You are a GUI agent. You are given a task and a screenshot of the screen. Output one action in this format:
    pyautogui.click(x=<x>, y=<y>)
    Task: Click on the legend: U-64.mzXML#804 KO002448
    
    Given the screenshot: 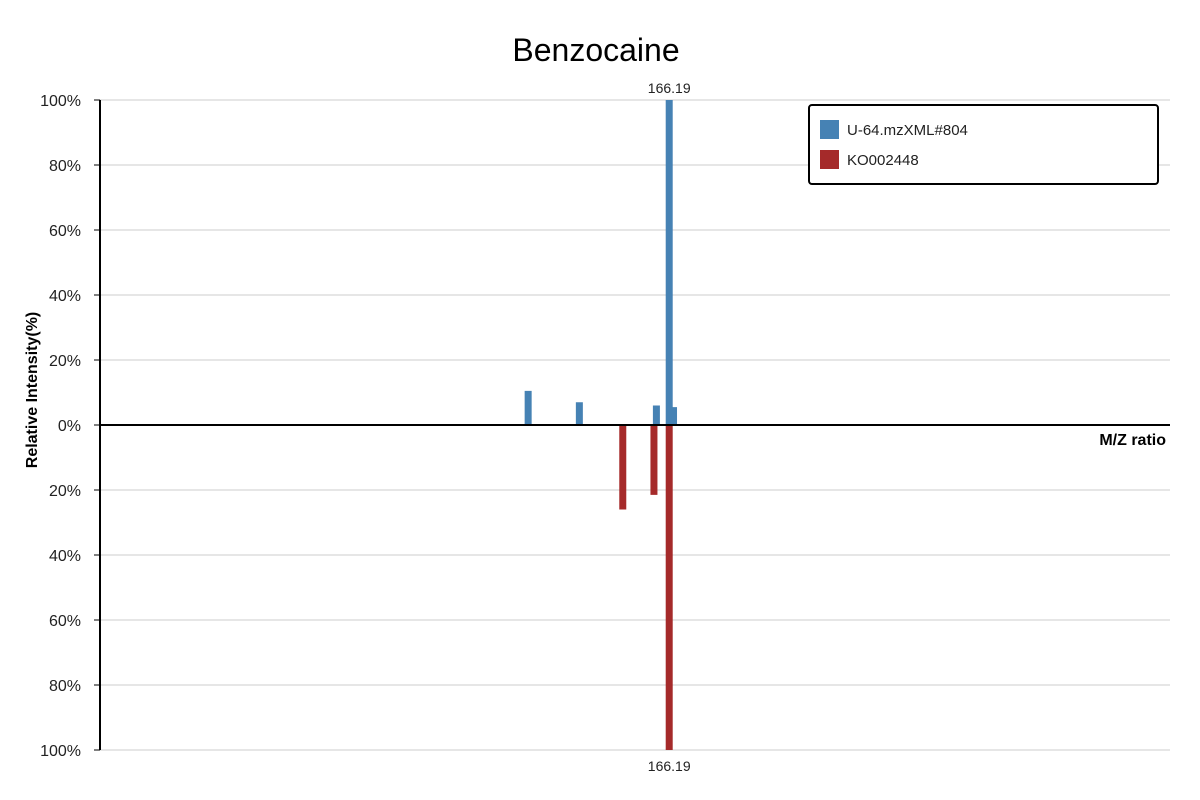 What is the action you would take?
    pyautogui.click(x=983, y=144)
    